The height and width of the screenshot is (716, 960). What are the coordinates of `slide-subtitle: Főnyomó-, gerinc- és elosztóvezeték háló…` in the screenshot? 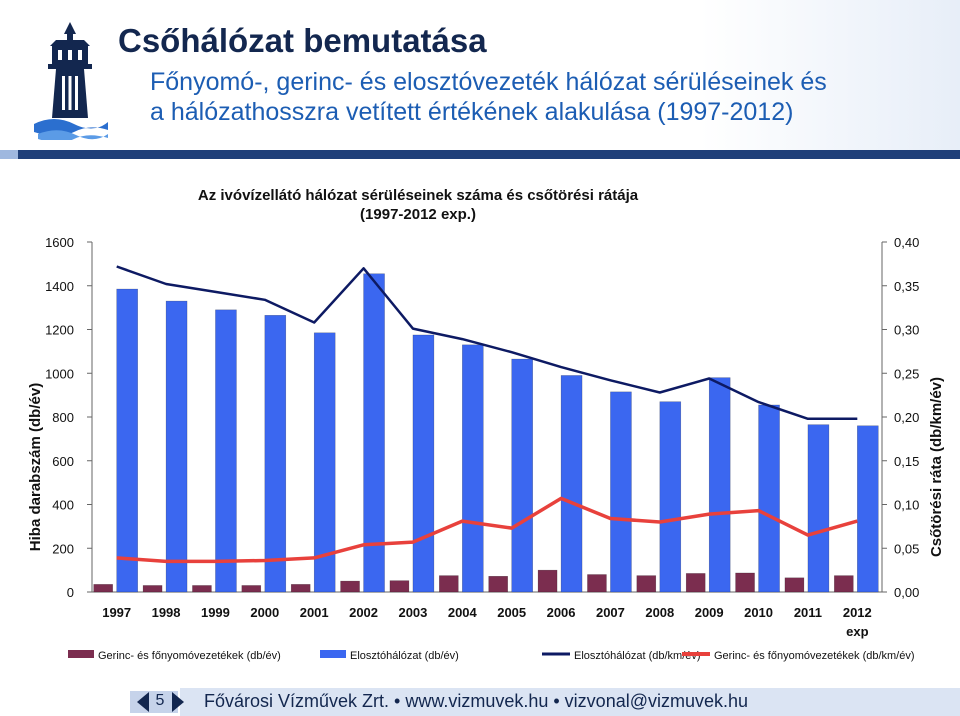 It's located at (550, 97).